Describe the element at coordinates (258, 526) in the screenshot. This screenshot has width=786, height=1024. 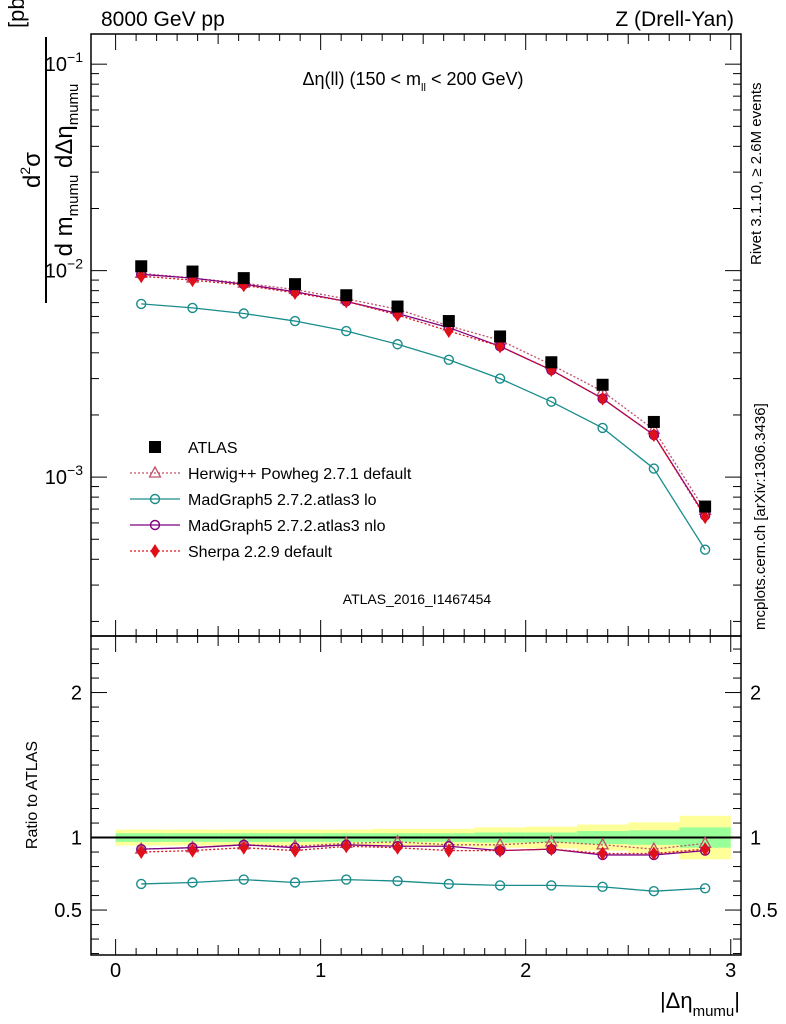
I see `legend-entry-madgraph_nlo: MadGraph5 2.7.2.atlas3 nlo` at that location.